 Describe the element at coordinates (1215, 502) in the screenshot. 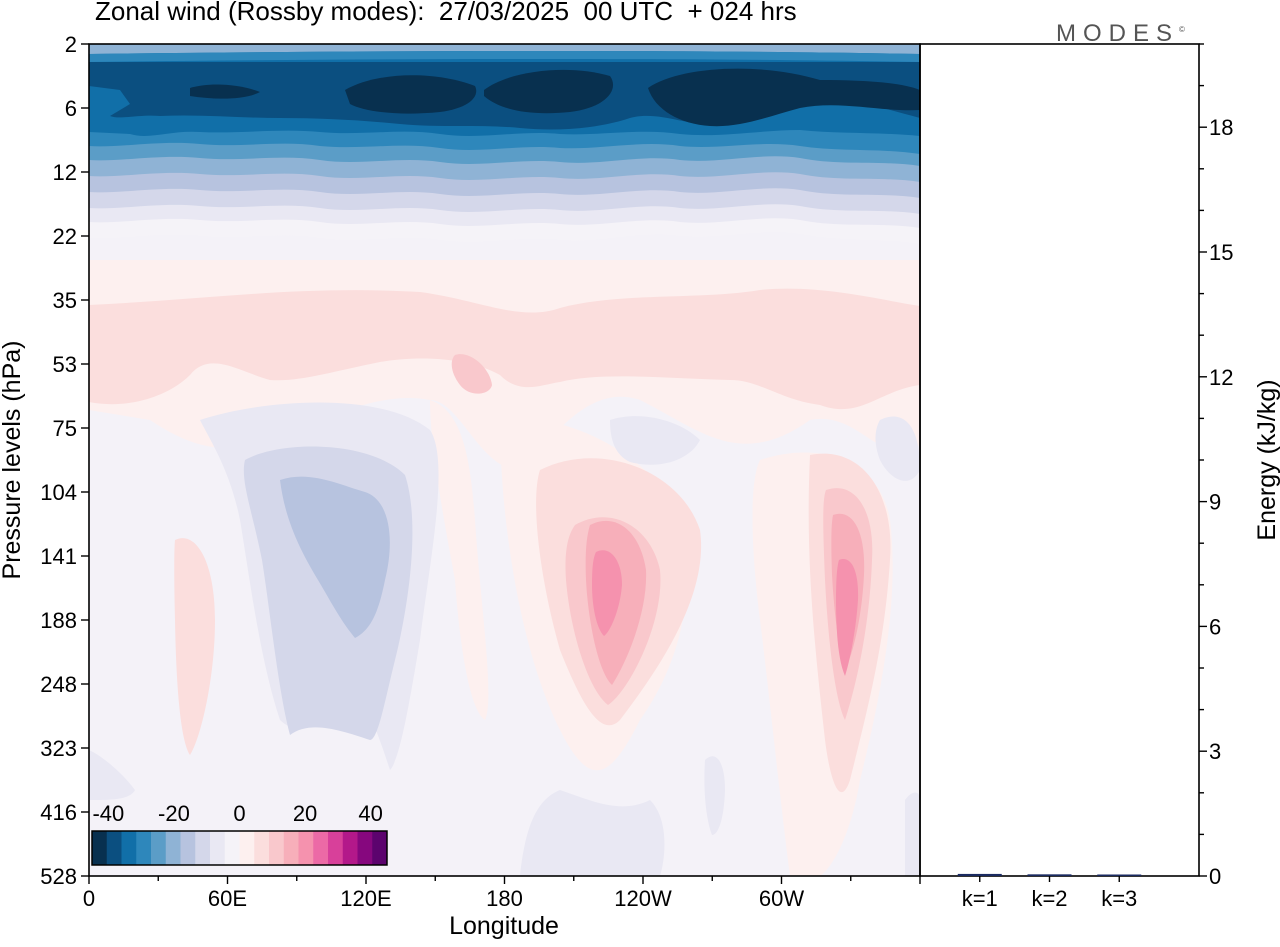

I see `energy-tick-label: 9` at that location.